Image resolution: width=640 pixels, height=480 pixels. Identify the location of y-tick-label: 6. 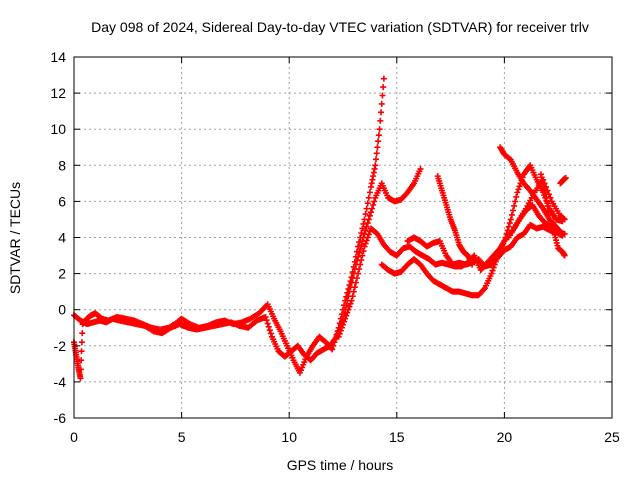
(62, 201).